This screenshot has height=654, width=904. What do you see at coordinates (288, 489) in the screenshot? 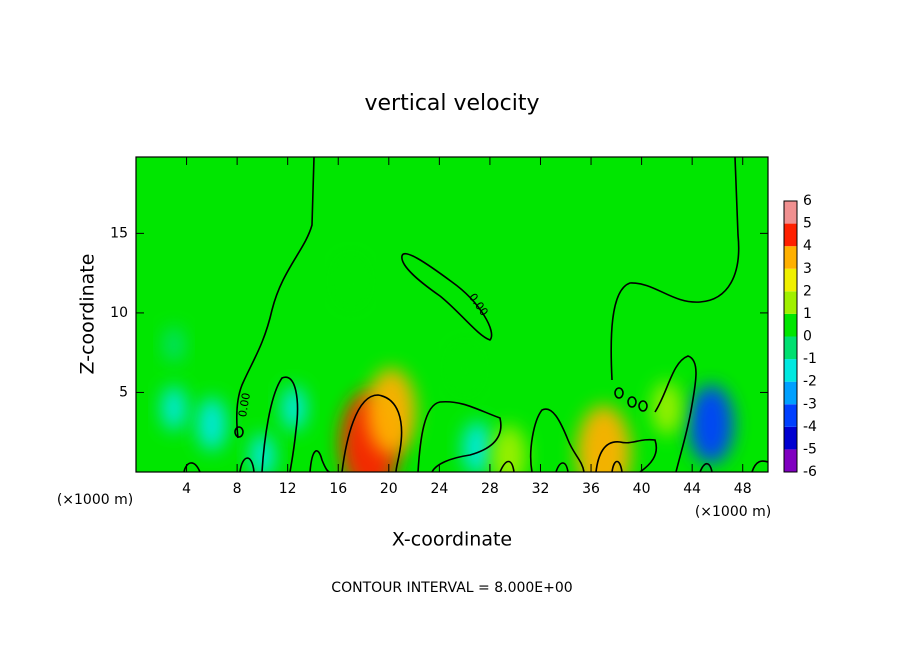
I see `x-tick-label: 12` at bounding box center [288, 489].